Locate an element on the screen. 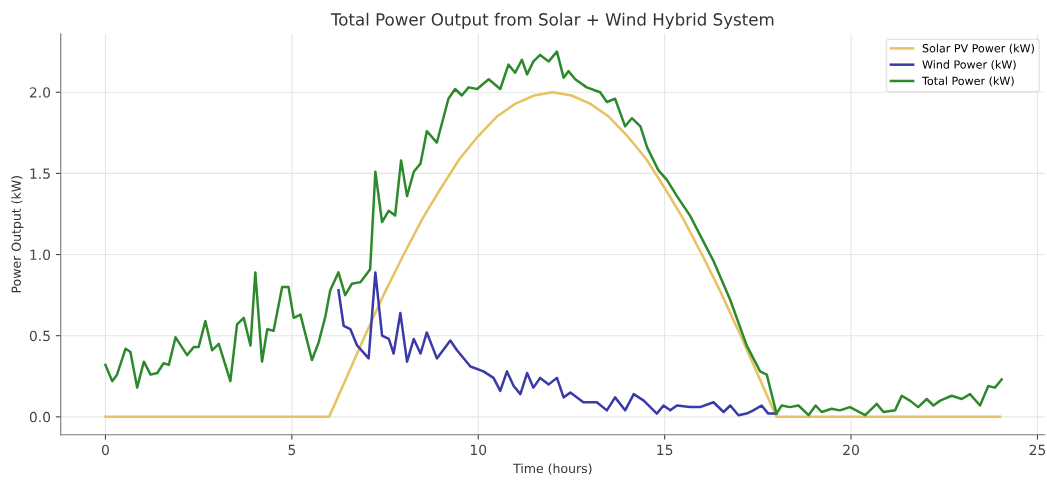  legend-label: Total Power (kW) is located at coordinates (967, 81).